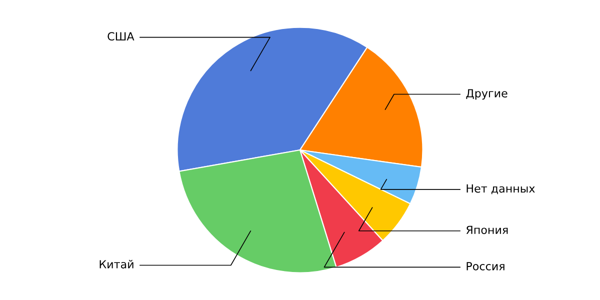 This screenshot has height=300, width=600. Describe the element at coordinates (487, 230) in the screenshot. I see `slice-label: Япония` at that location.